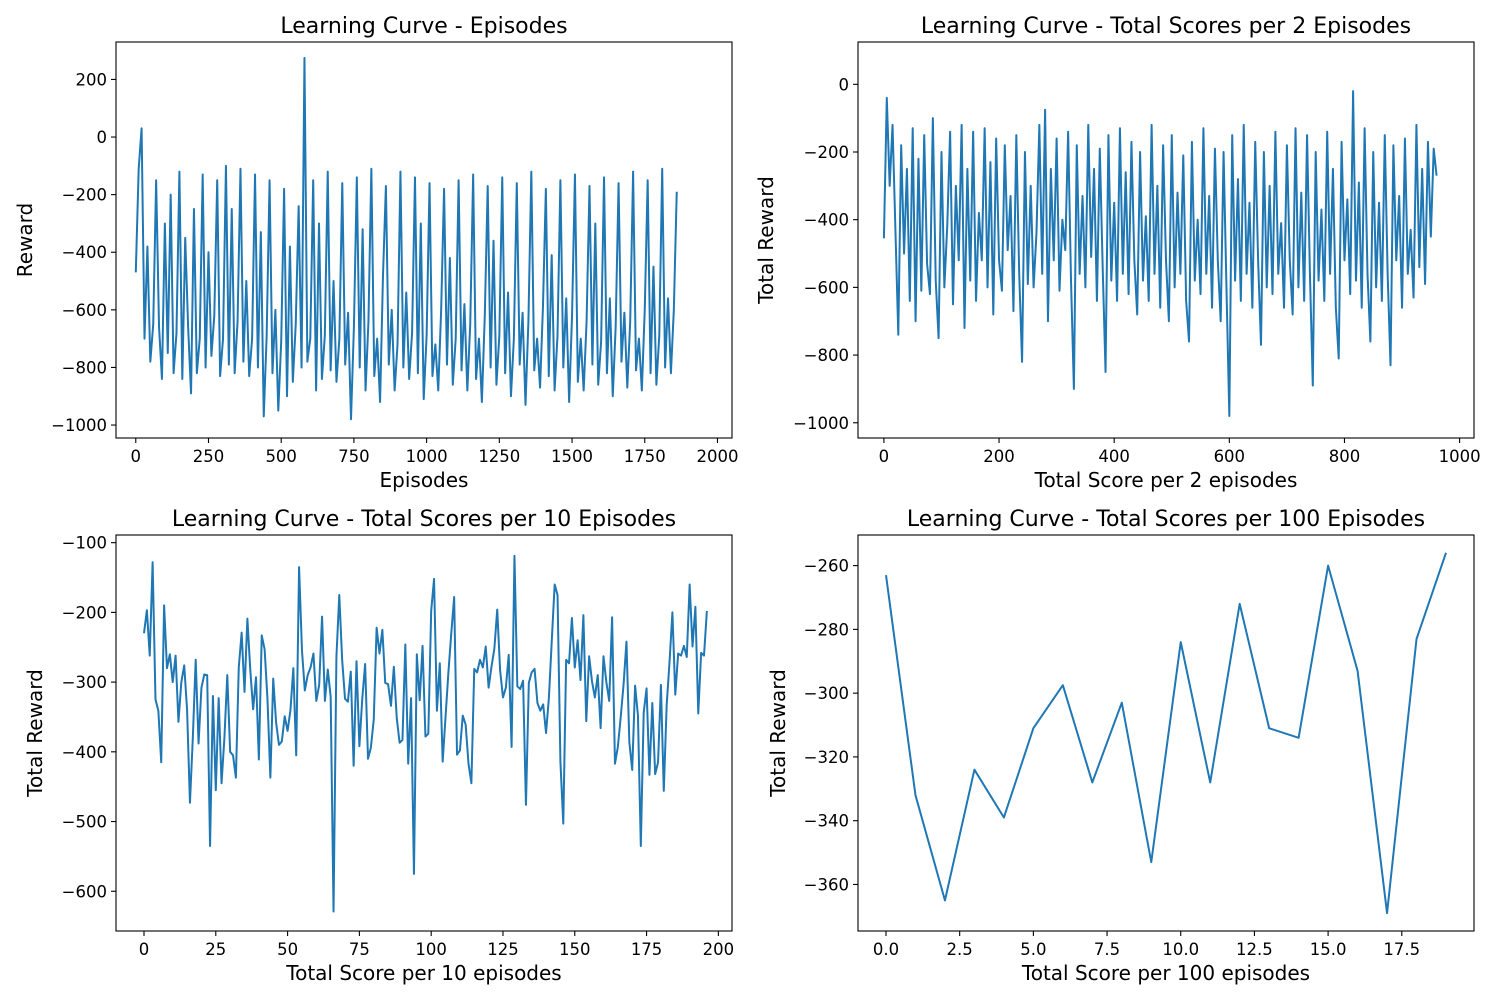 The width and height of the screenshot is (1500, 1000). What do you see at coordinates (1254, 949) in the screenshot?
I see `x-tick-label: 12.5` at bounding box center [1254, 949].